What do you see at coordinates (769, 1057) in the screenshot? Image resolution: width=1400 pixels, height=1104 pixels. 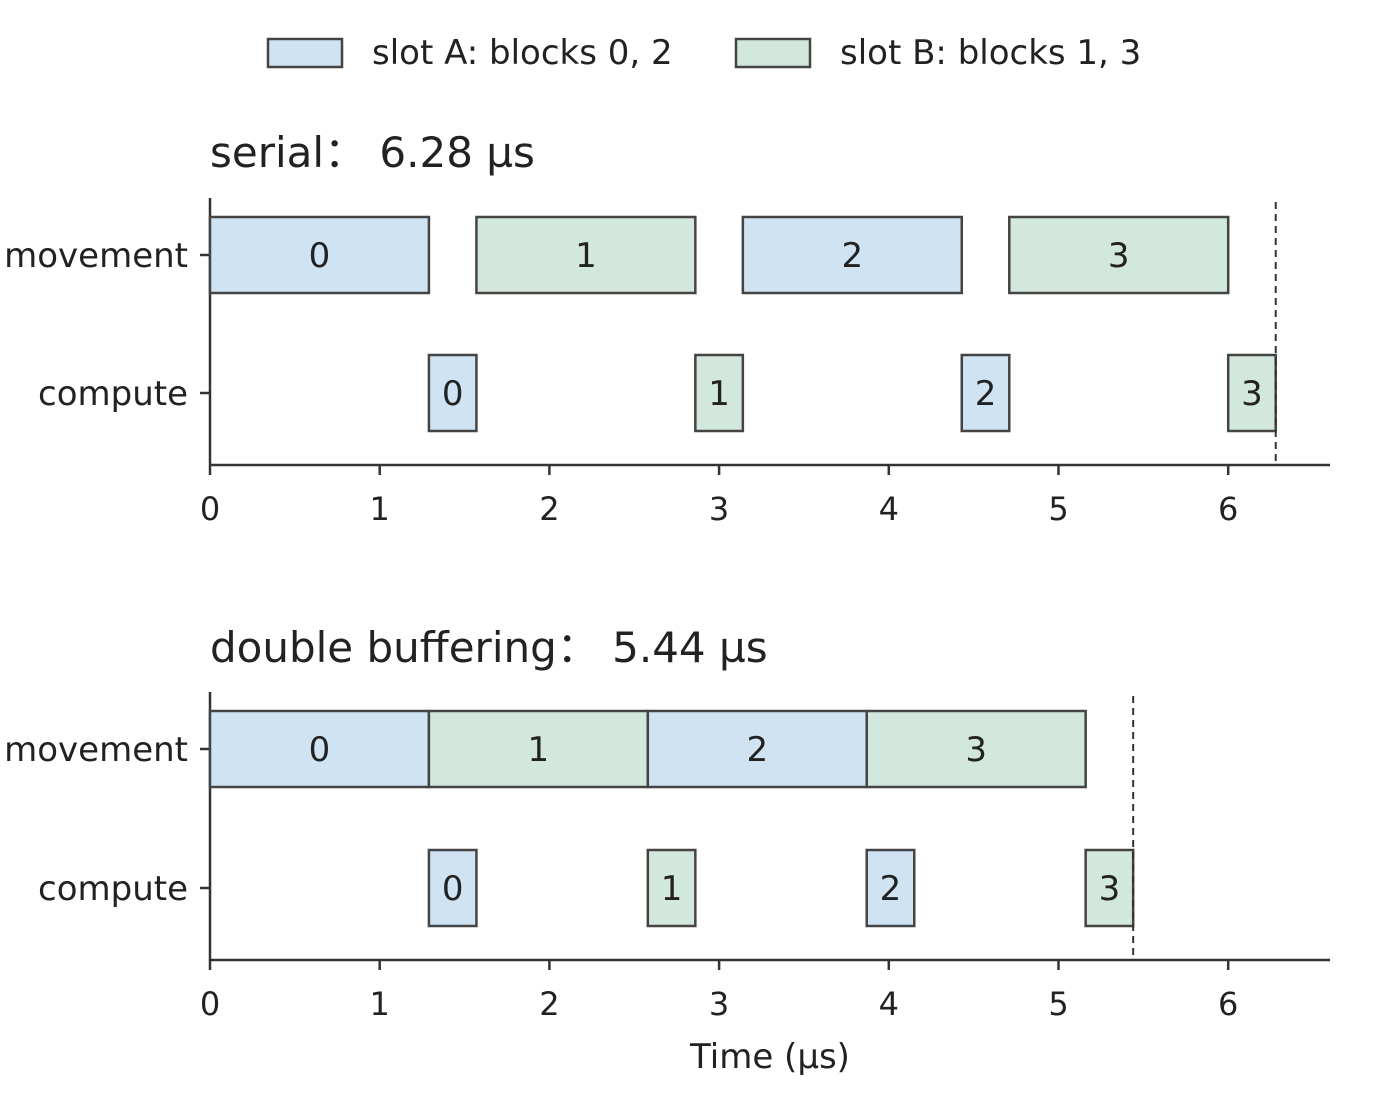 I see `x-axis-label: Time (µs)` at bounding box center [769, 1057].